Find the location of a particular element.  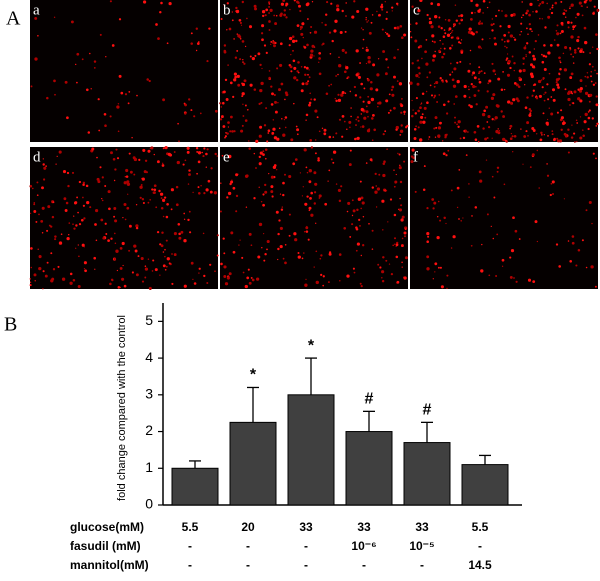

micrograph: d is located at coordinates (124, 217).